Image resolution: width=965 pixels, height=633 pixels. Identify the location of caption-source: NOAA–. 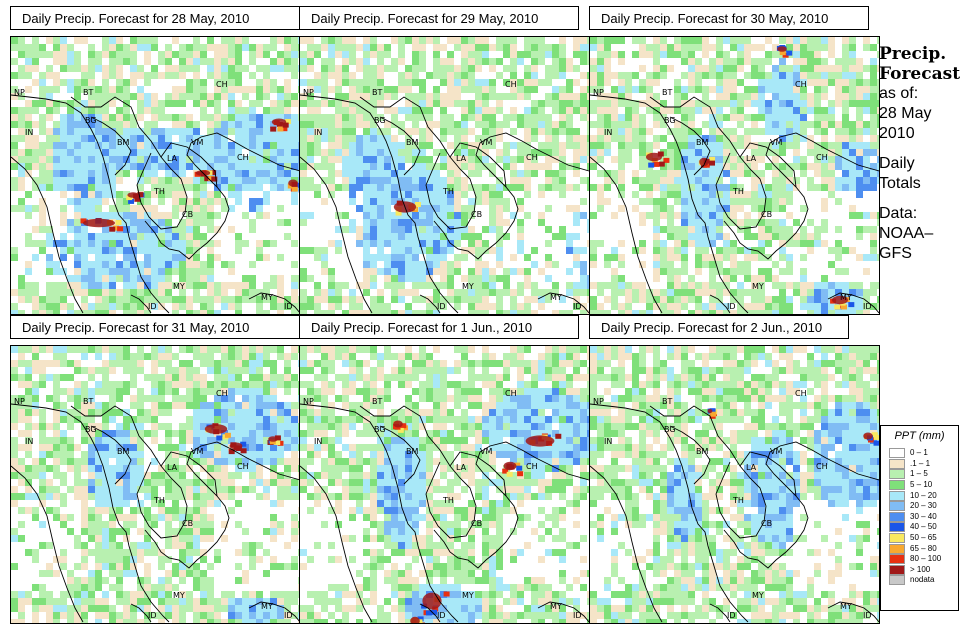
(906, 233).